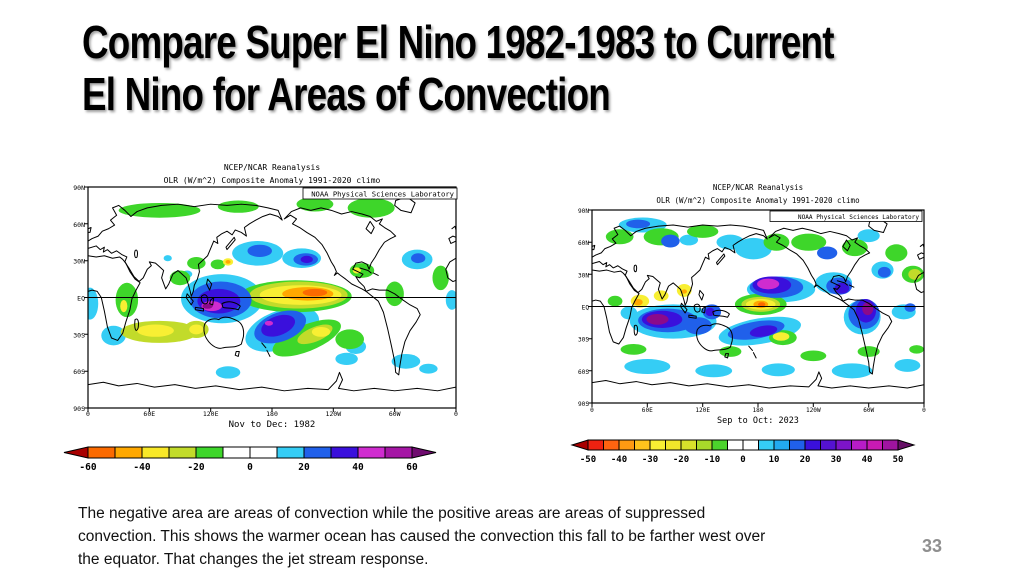 The image size is (1024, 576). I want to click on map-right-anomaly-blobs, so click(764, 298).